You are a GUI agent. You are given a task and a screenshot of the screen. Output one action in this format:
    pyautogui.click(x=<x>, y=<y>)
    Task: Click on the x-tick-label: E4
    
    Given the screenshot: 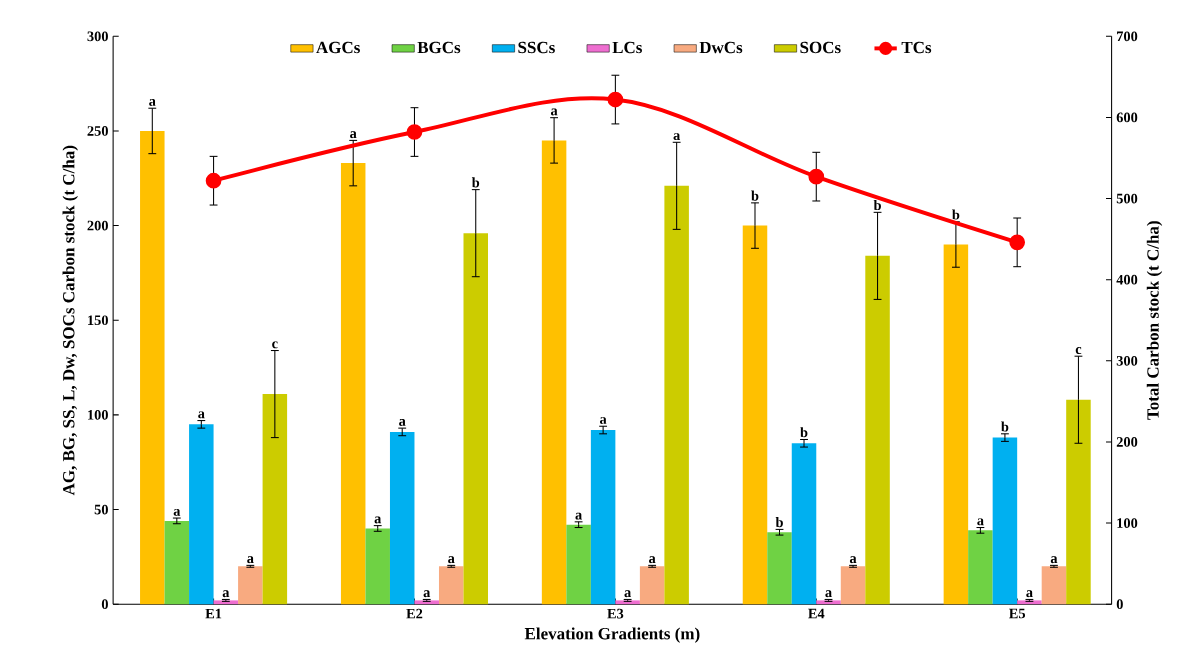 What is the action you would take?
    pyautogui.click(x=816, y=613)
    